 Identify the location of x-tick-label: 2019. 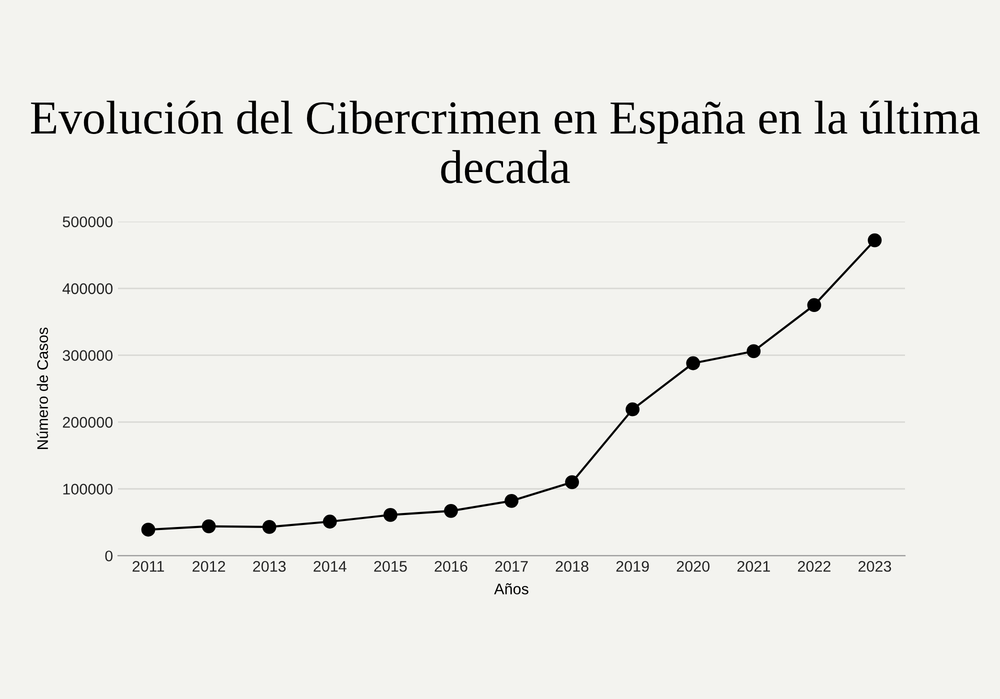
(632, 566).